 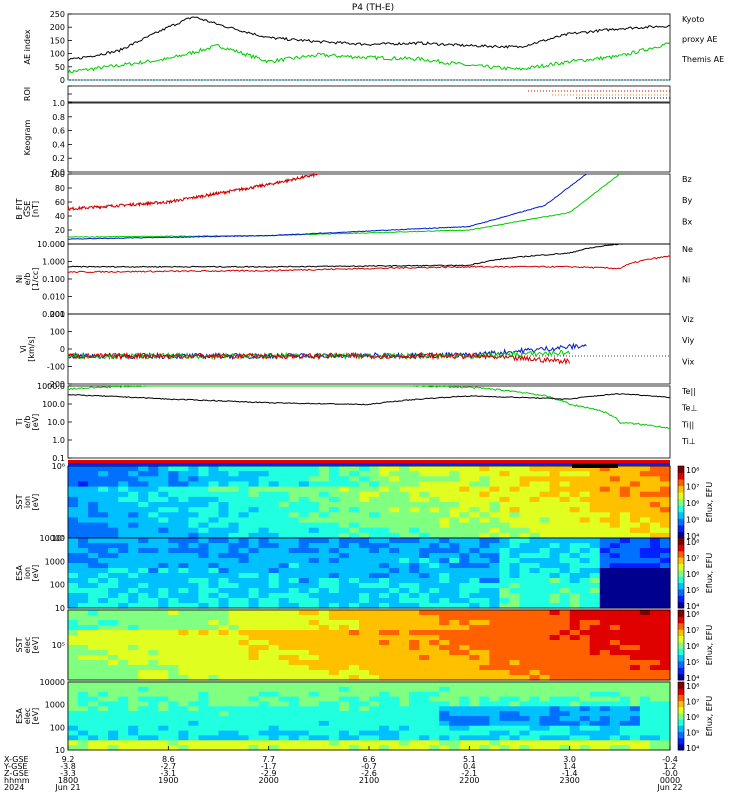 What do you see at coordinates (57, 174) in the screenshot?
I see `ytick-label-bfit: 100` at bounding box center [57, 174].